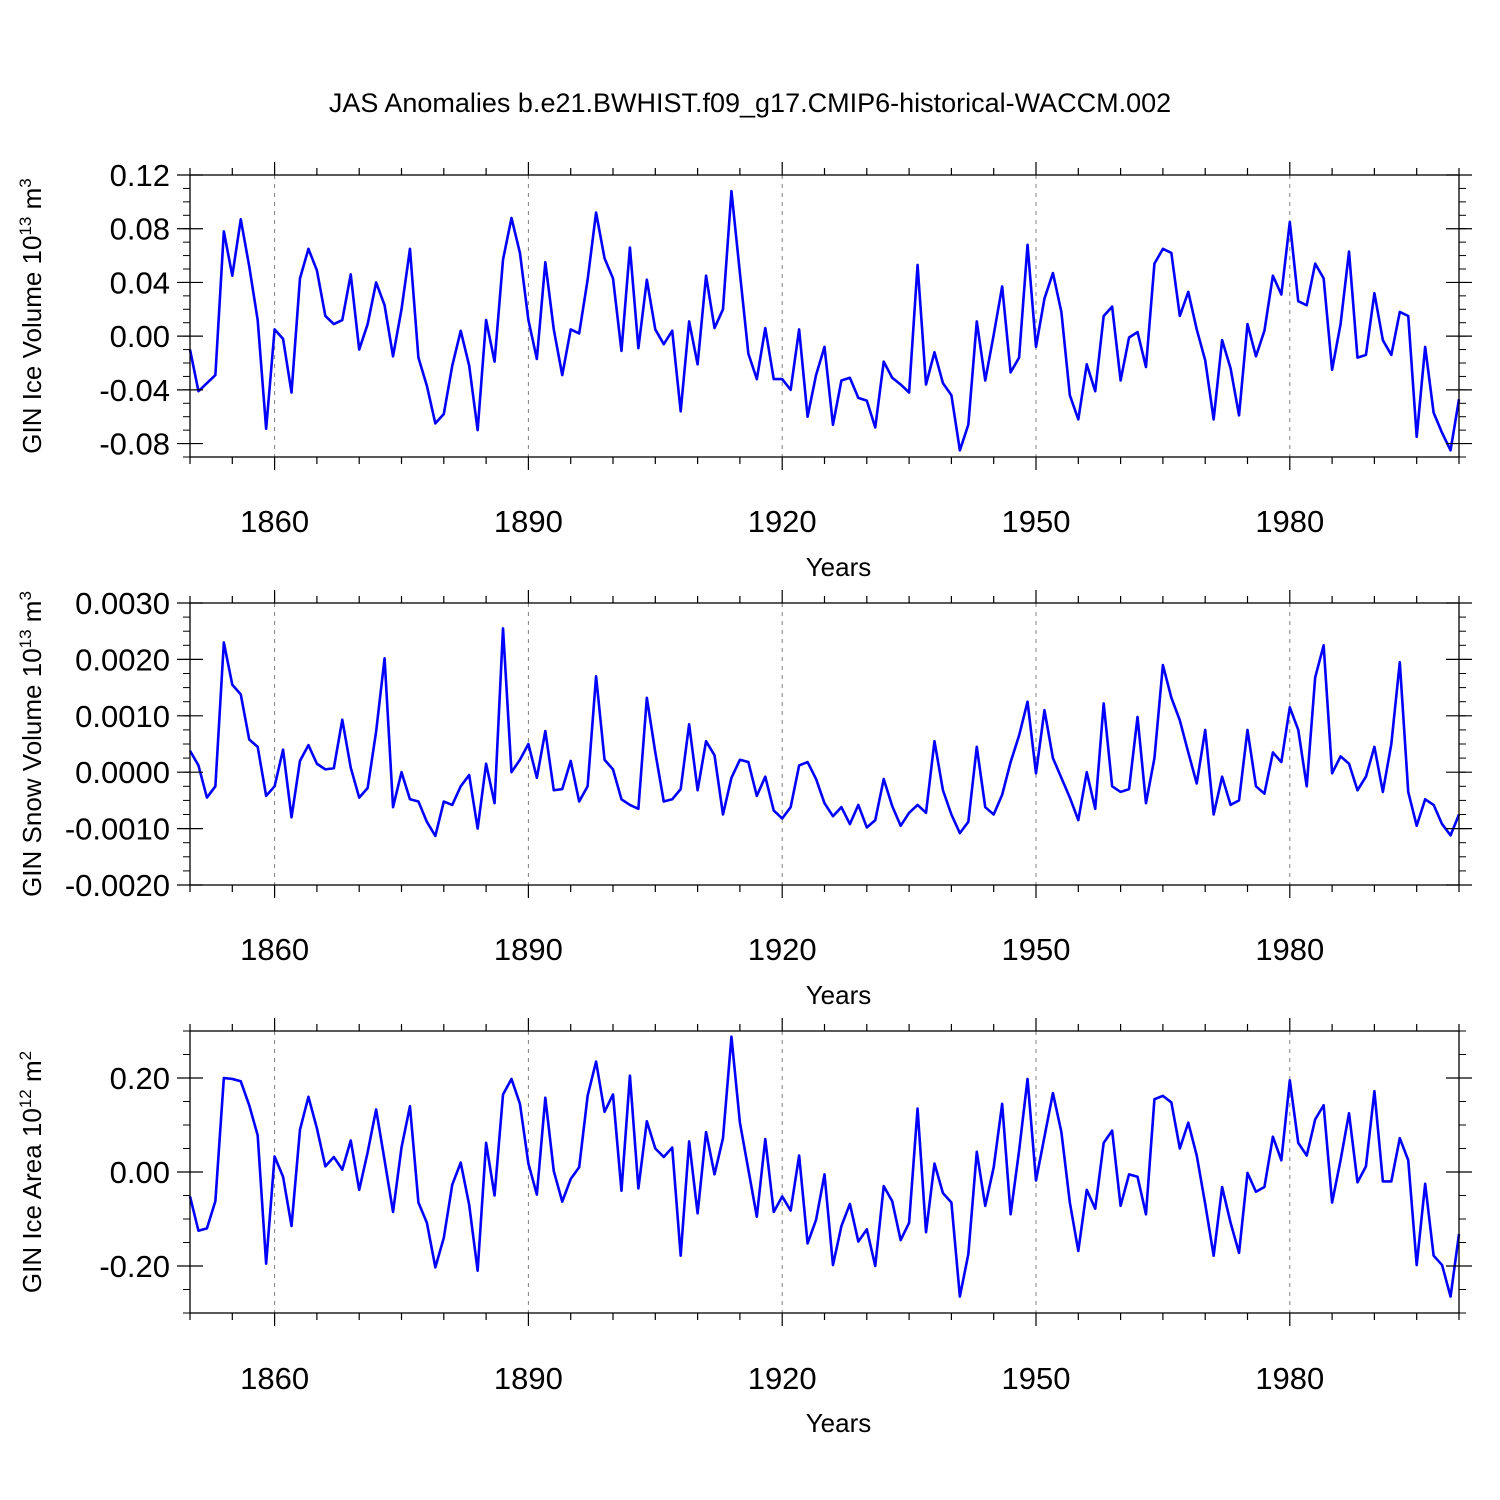  Describe the element at coordinates (25, 1055) in the screenshot. I see `y-axis-label-unit-exponent: 2` at that location.